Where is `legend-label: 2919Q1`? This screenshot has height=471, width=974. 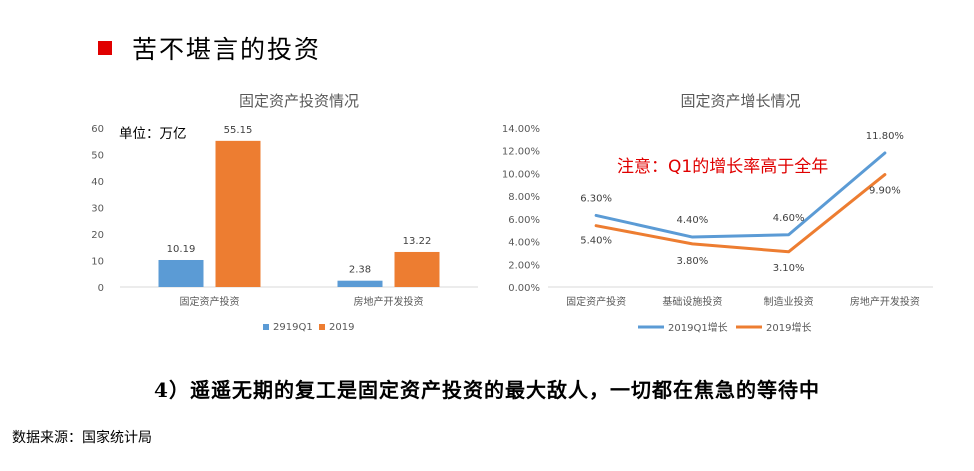 legend-label: 2919Q1 is located at coordinates (293, 327).